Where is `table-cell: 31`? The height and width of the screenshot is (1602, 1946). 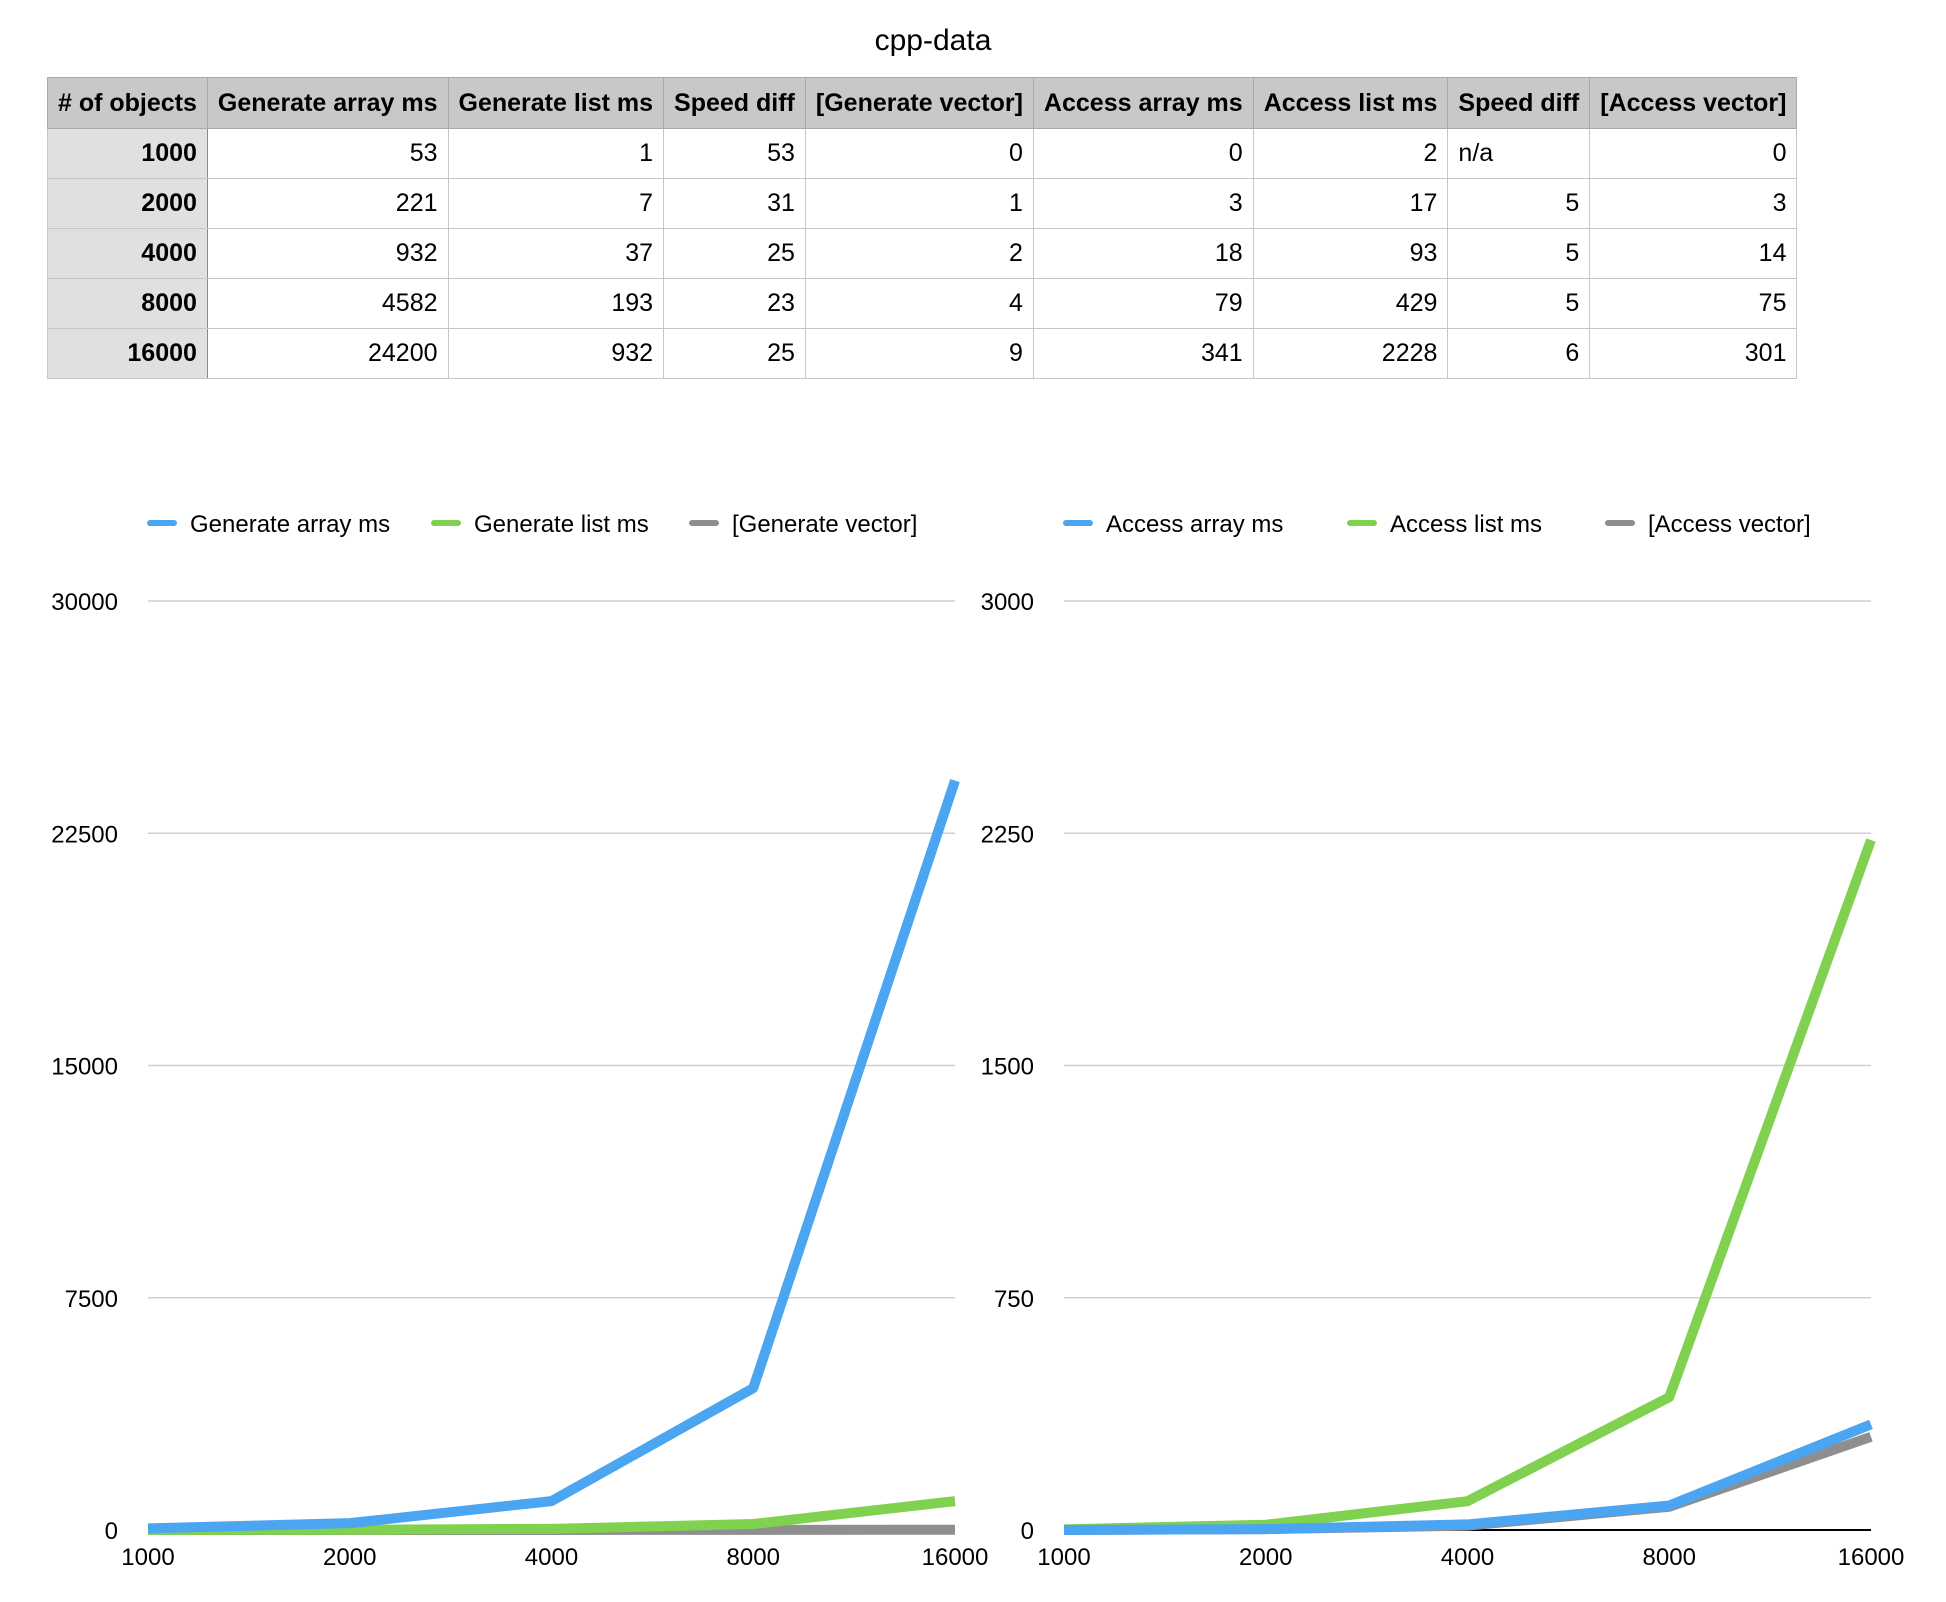
table-cell: 31 is located at coordinates (734, 203).